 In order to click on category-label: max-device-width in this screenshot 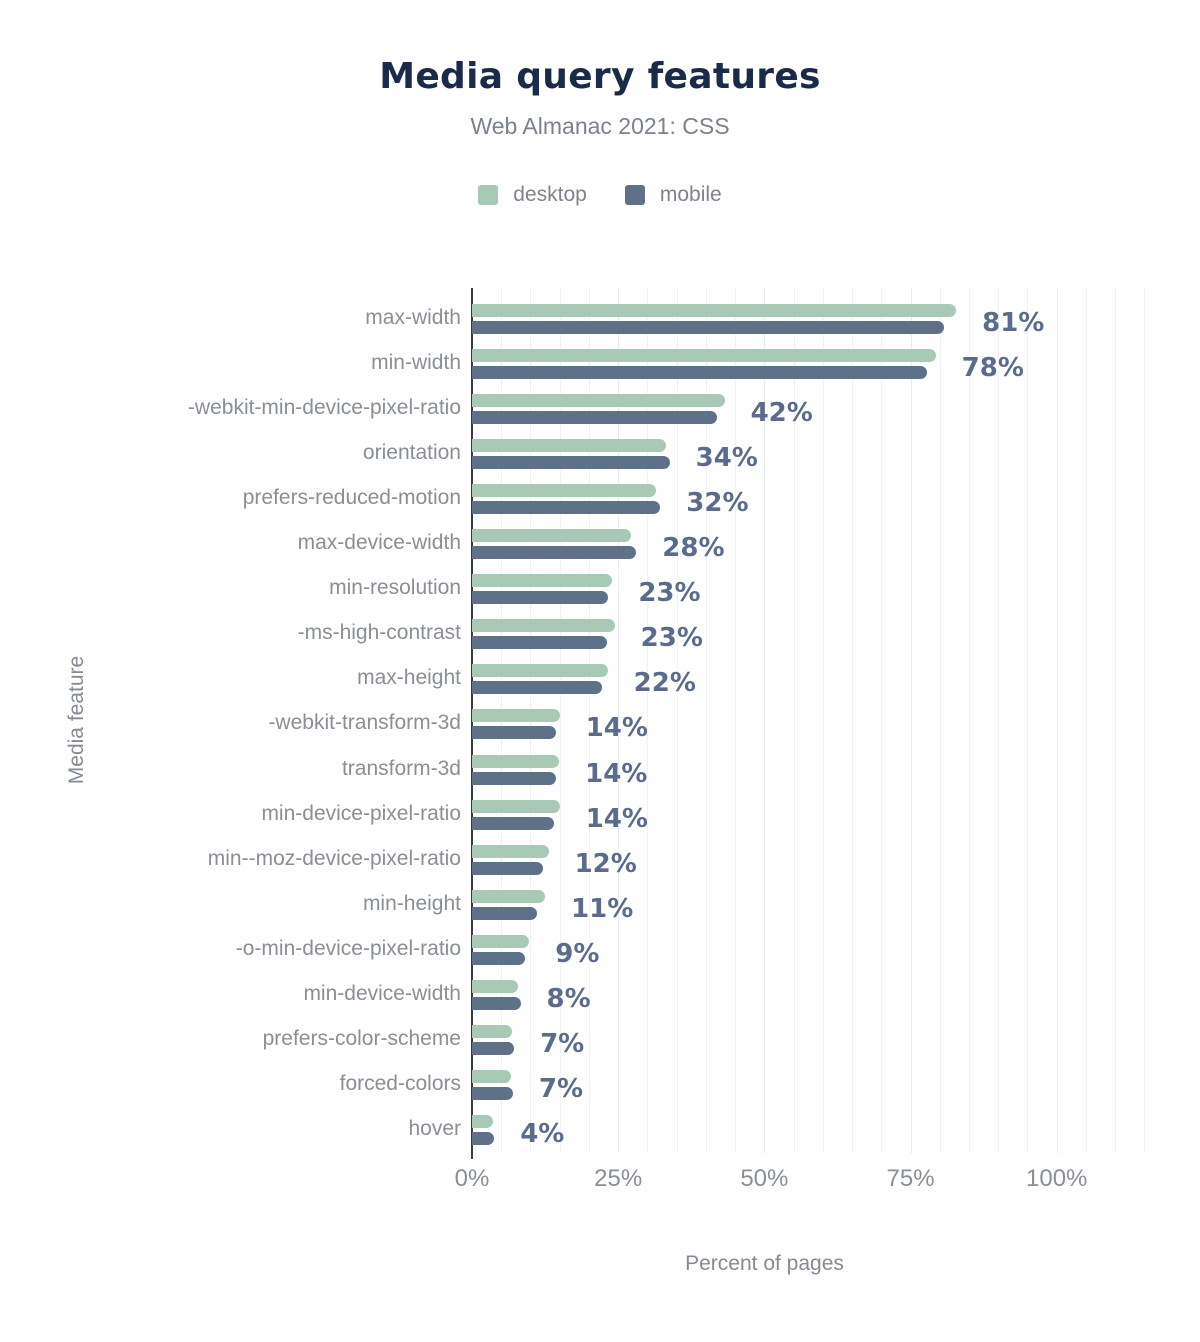, I will do `click(379, 543)`.